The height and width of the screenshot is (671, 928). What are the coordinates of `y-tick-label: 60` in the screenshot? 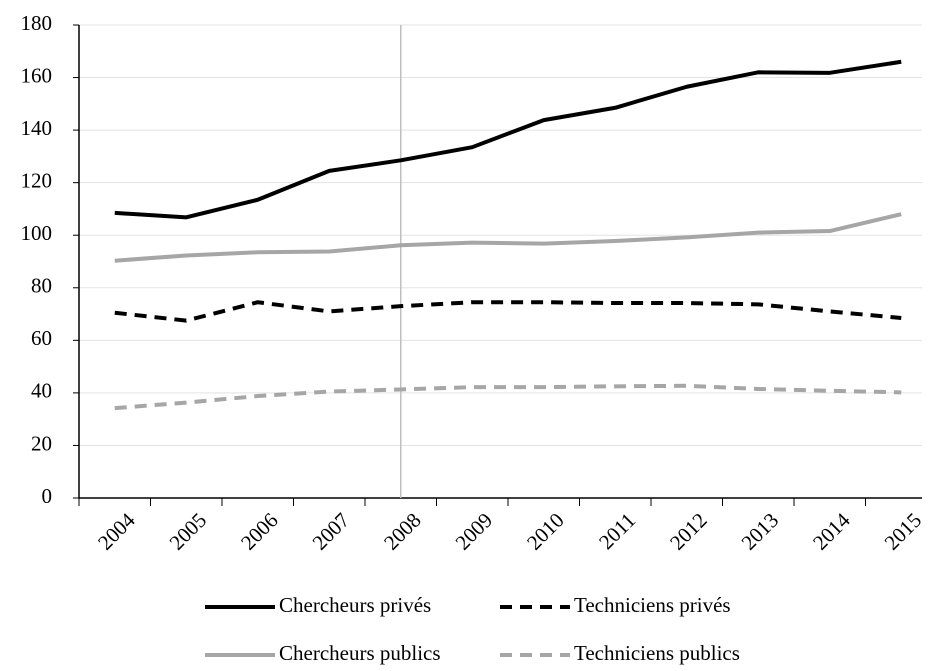 It's located at (41, 338).